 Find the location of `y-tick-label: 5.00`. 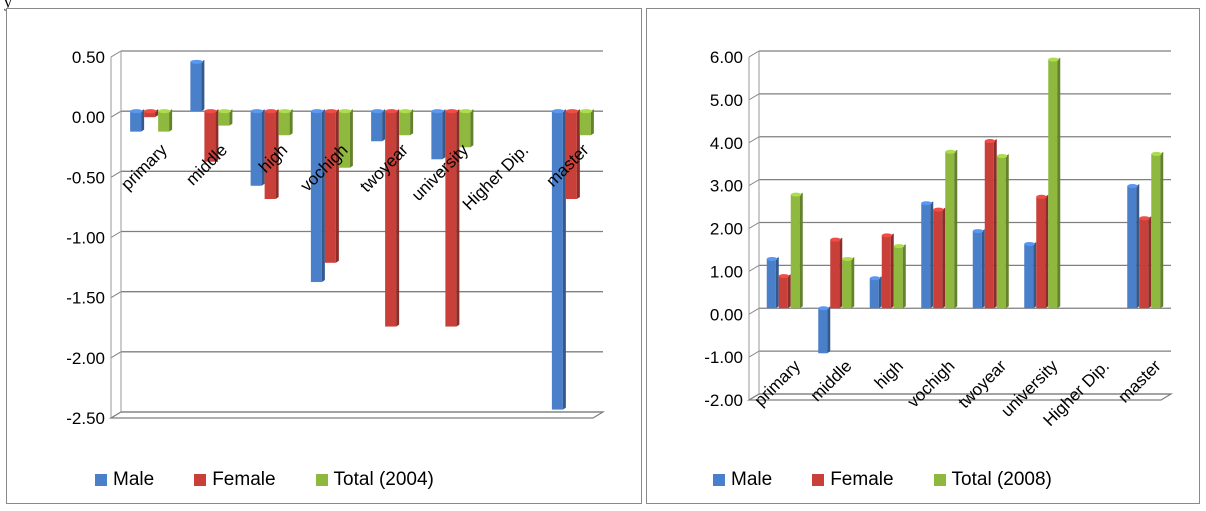

y-tick-label: 5.00 is located at coordinates (726, 100).